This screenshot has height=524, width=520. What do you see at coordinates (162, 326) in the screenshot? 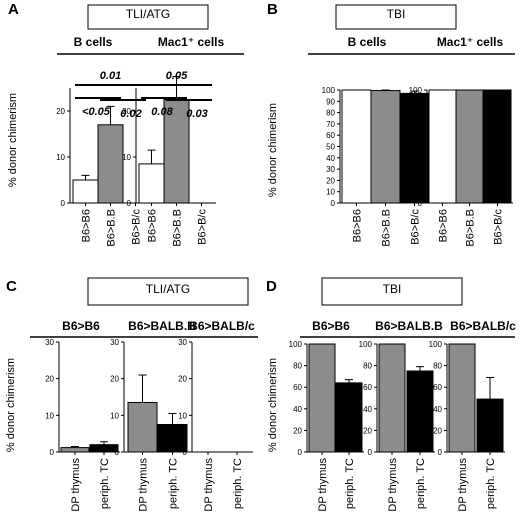
I see `group-label: B6>BALB.B` at bounding box center [162, 326].